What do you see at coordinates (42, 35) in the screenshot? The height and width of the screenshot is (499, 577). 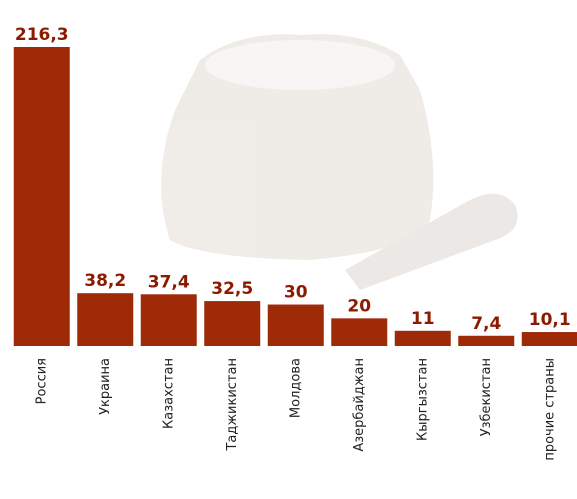 I see `value-label: 216,3` at bounding box center [42, 35].